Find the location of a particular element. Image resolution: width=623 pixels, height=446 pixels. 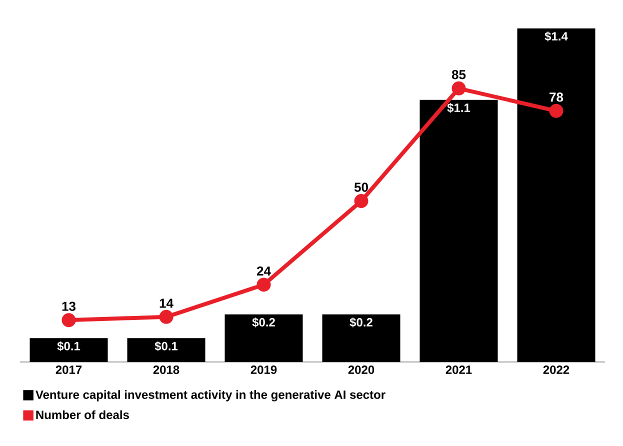

legend-label: Venture capital investment activity in the generative AI sector is located at coordinates (211, 396).